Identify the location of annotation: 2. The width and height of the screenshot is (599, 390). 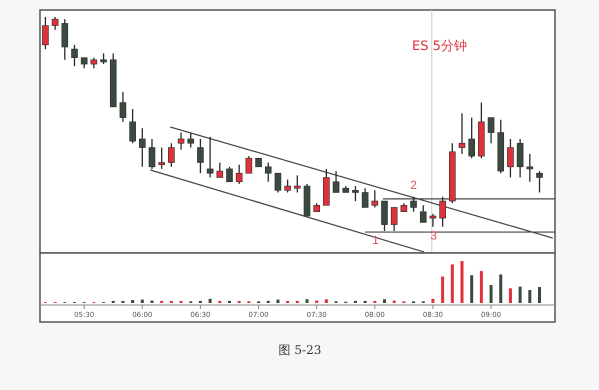
(414, 185).